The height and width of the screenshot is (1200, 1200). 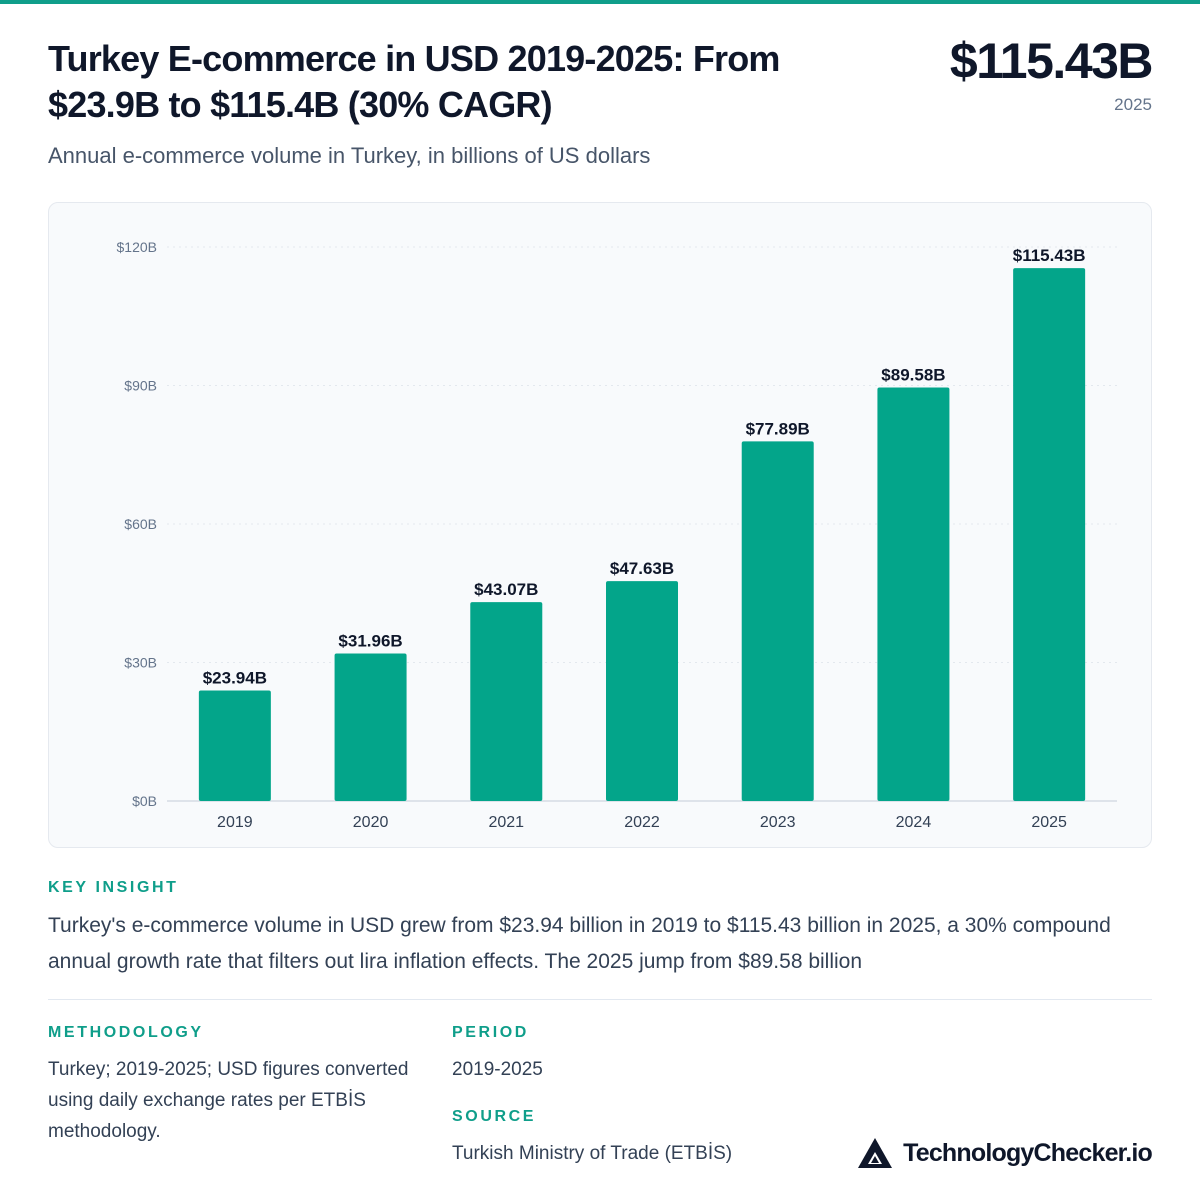 I want to click on y-tick-label: $90B, so click(x=140, y=386).